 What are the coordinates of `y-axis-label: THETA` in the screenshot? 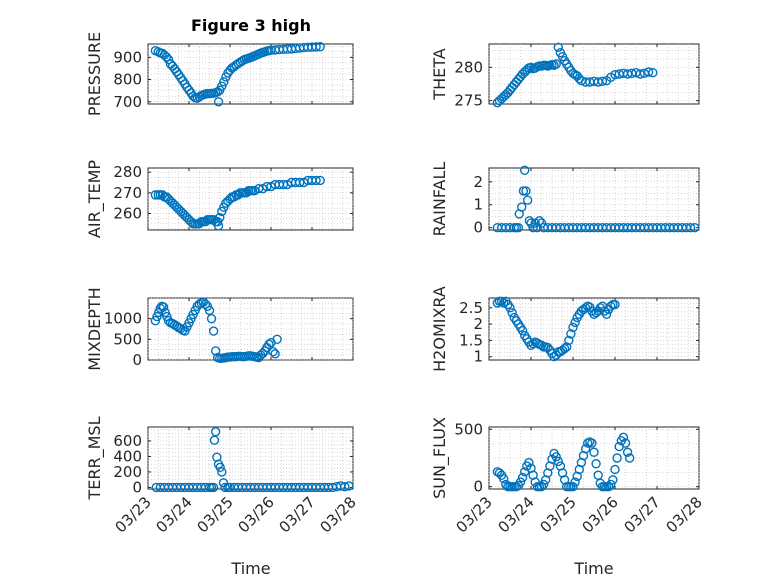 It's located at (439, 74).